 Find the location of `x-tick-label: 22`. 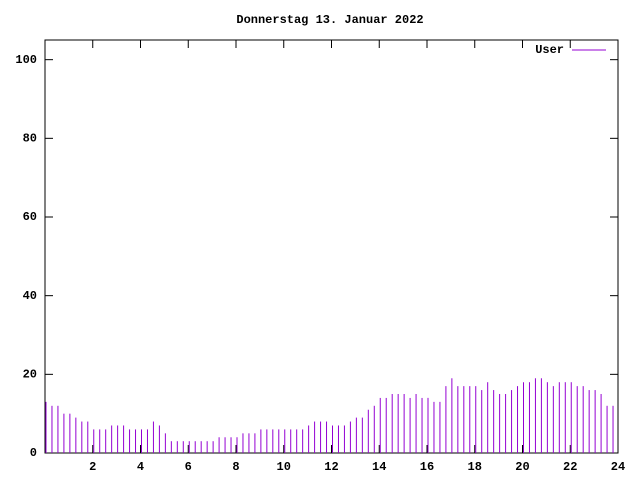

x-tick-label: 22 is located at coordinates (570, 467).